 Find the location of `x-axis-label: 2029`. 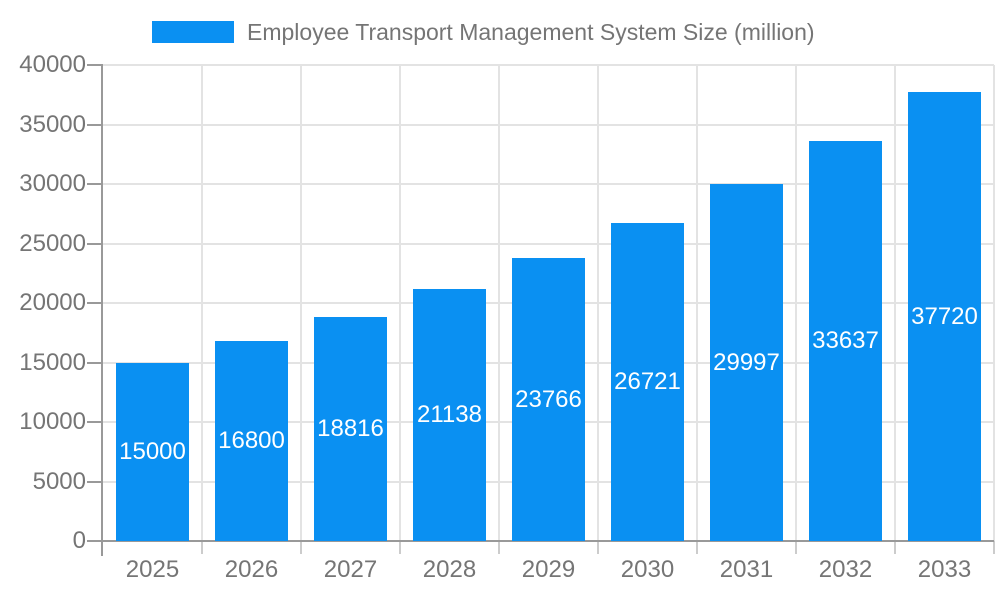

x-axis-label: 2029 is located at coordinates (548, 569).